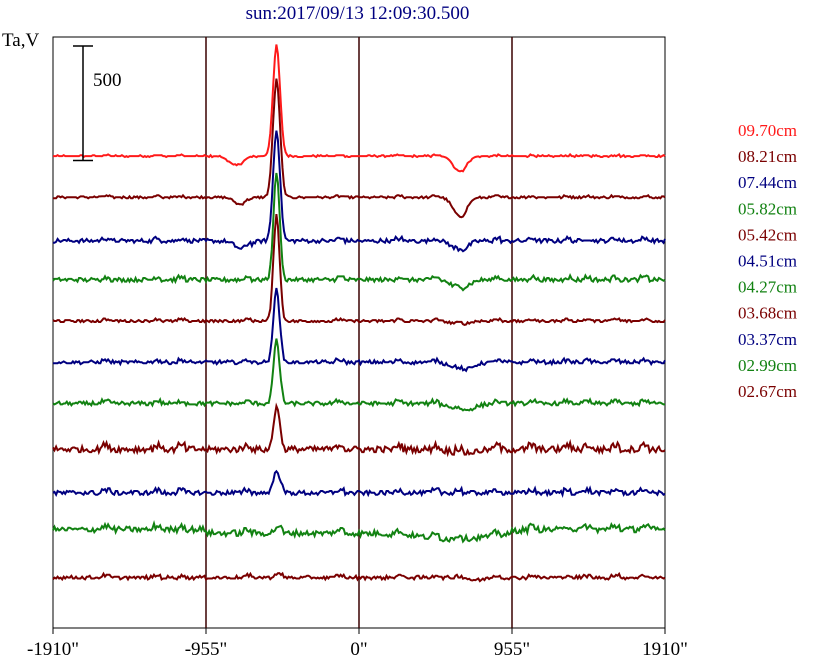 Image resolution: width=813 pixels, height=662 pixels. What do you see at coordinates (359, 108) in the screenshot?
I see `series-line-09.70cm` at bounding box center [359, 108].